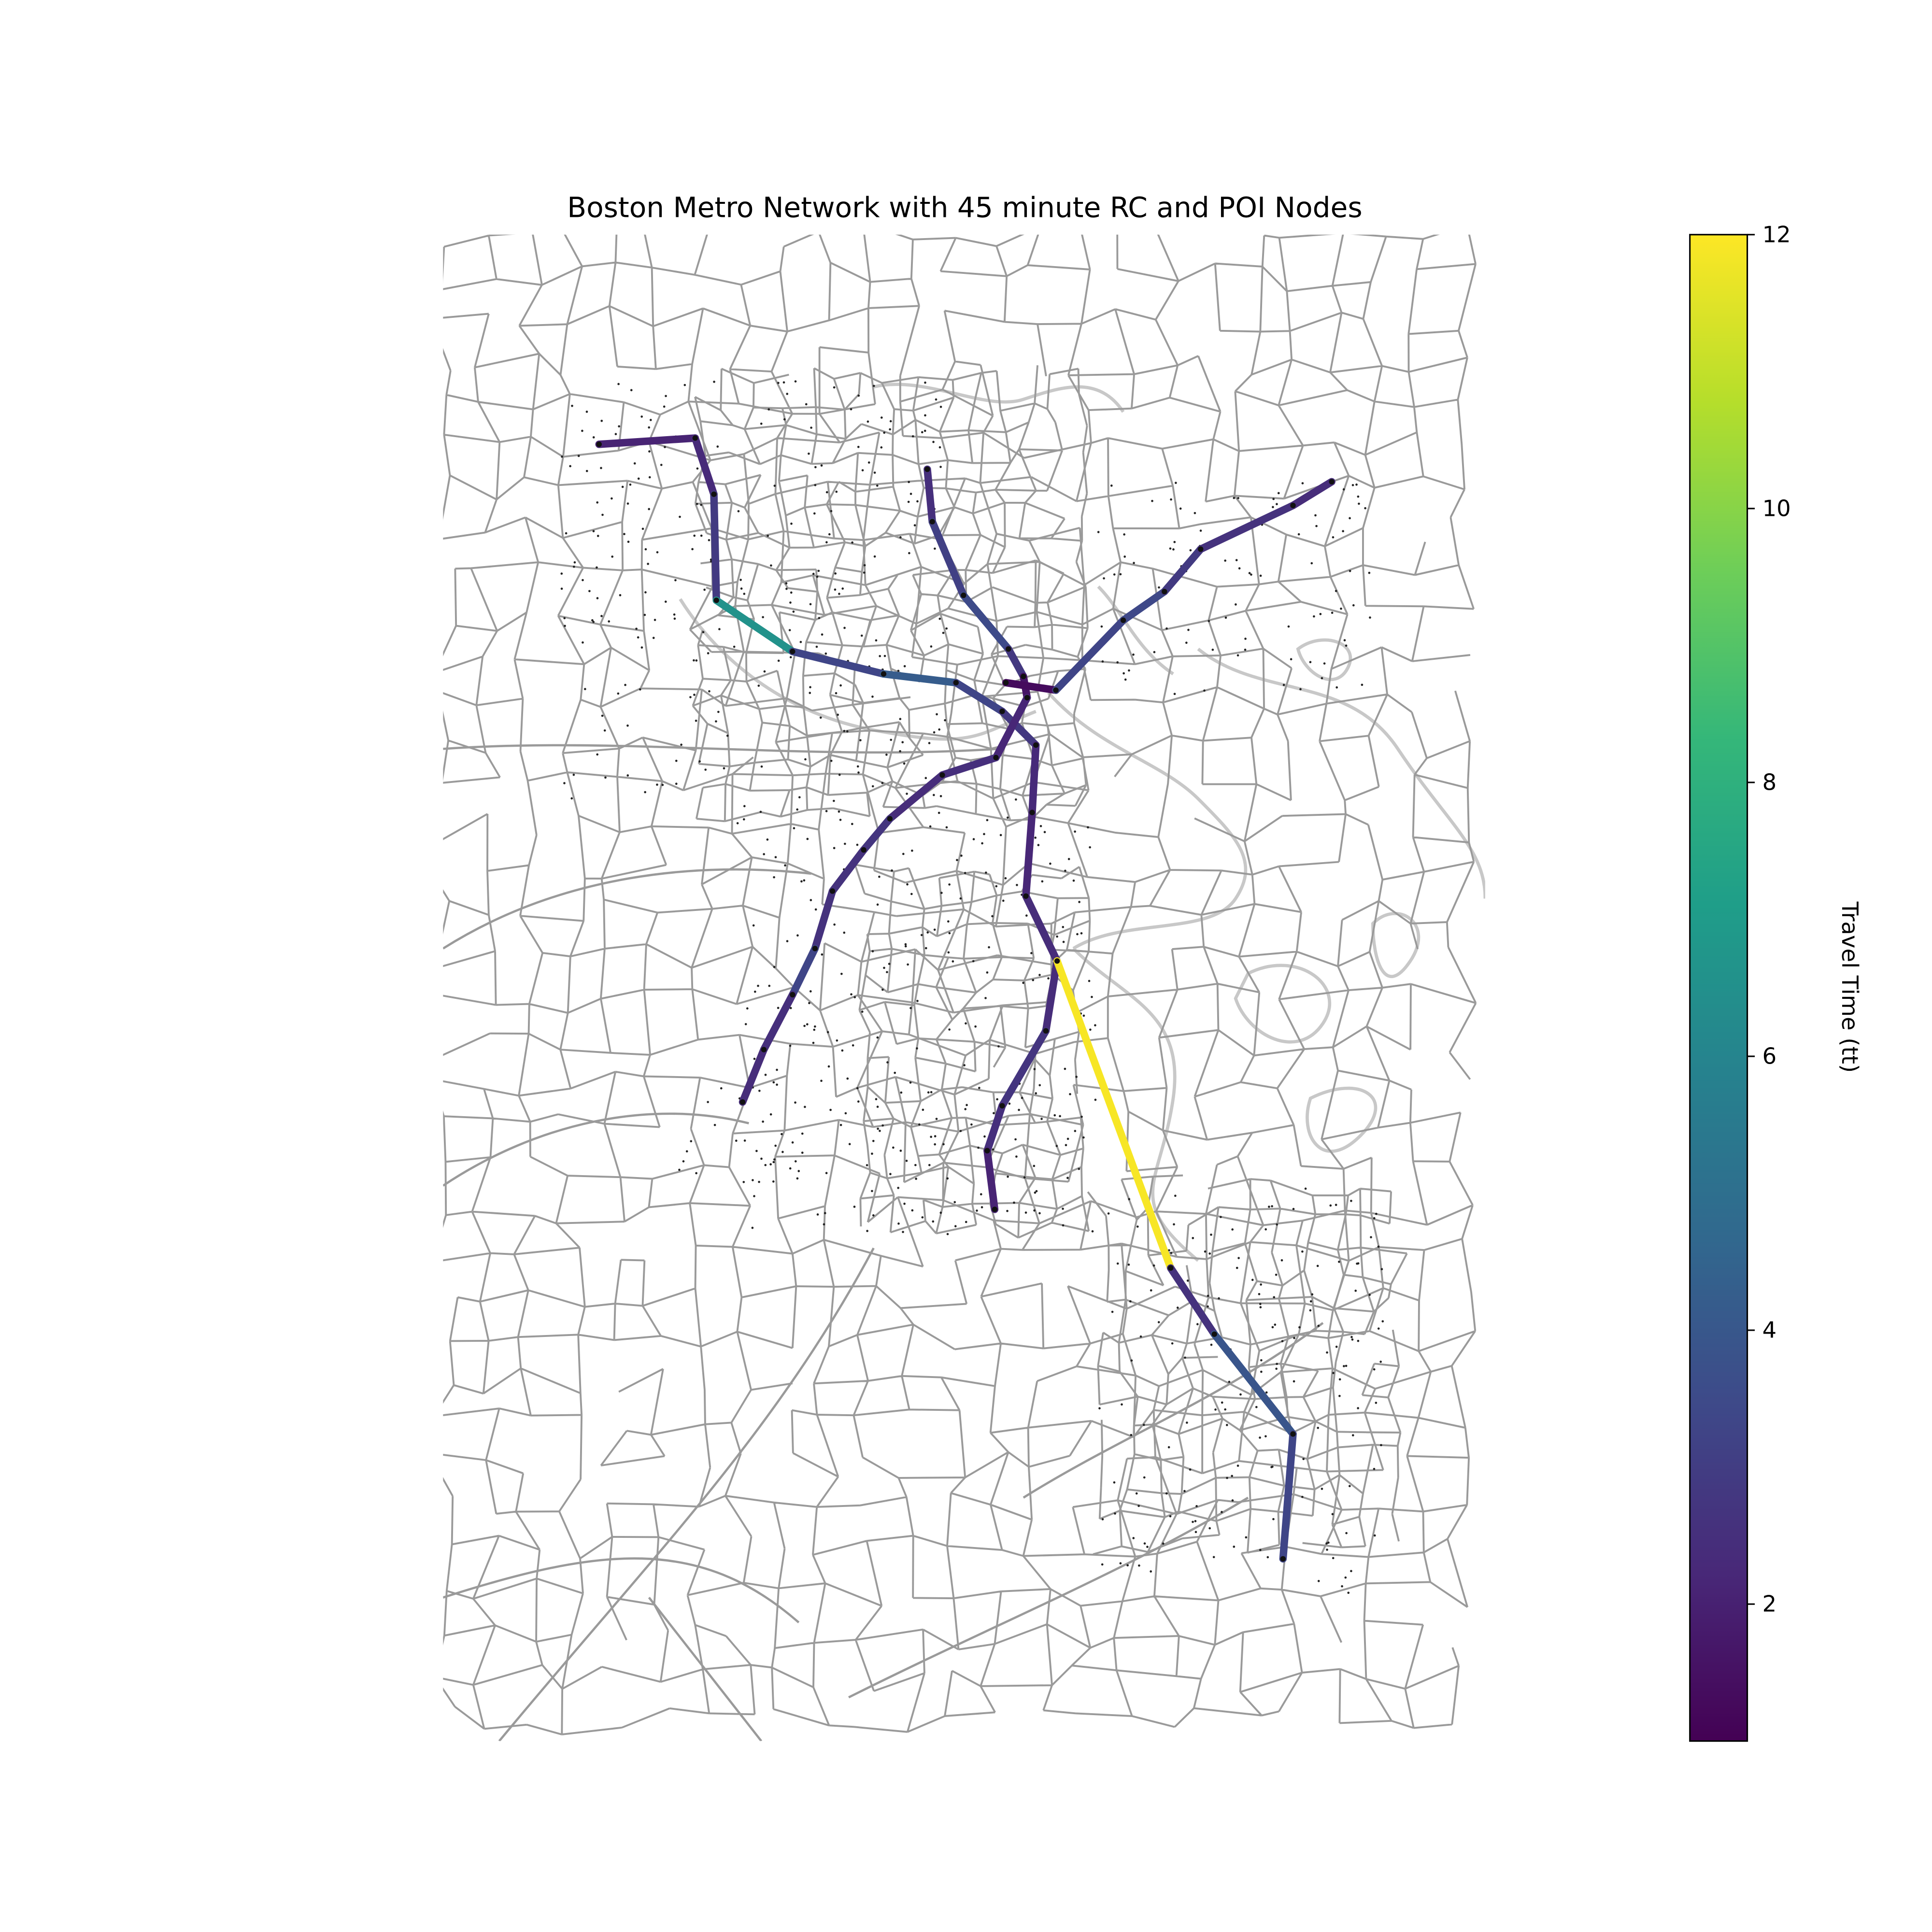 The image size is (1932, 1932). What do you see at coordinates (1769, 1604) in the screenshot?
I see `colorbar-tick-label: 2` at bounding box center [1769, 1604].